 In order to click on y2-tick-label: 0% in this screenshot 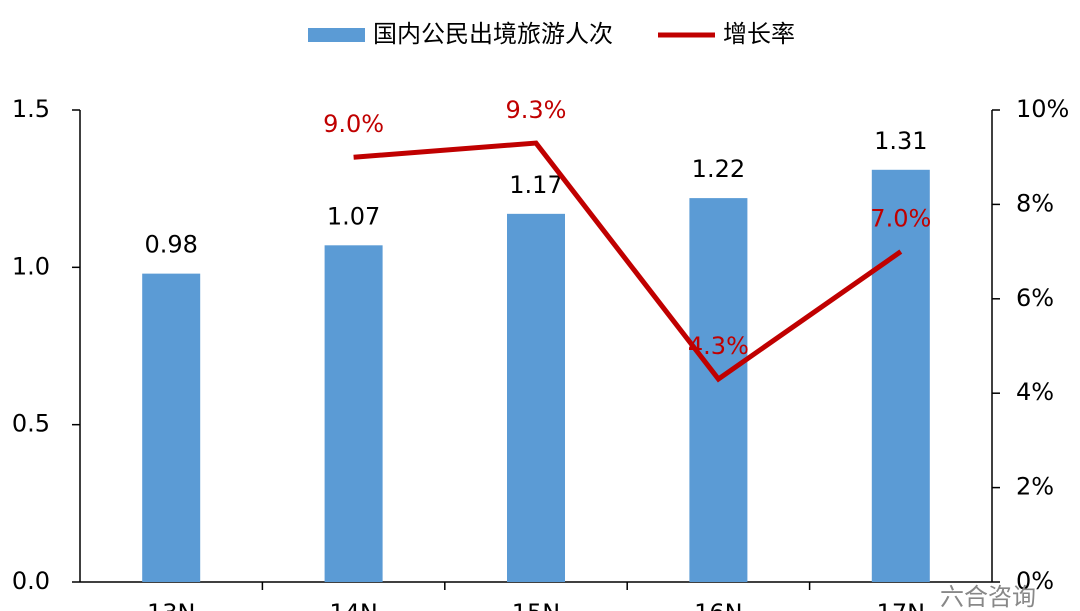, I will do `click(1035, 581)`.